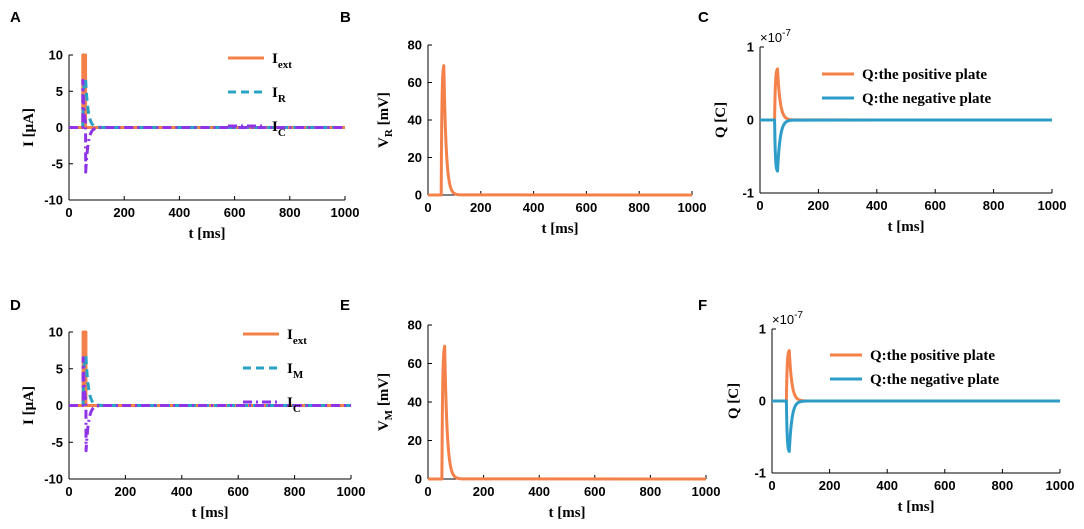 The width and height of the screenshot is (1084, 529). What do you see at coordinates (295, 371) in the screenshot?
I see `legend-entry-1: IM` at bounding box center [295, 371].